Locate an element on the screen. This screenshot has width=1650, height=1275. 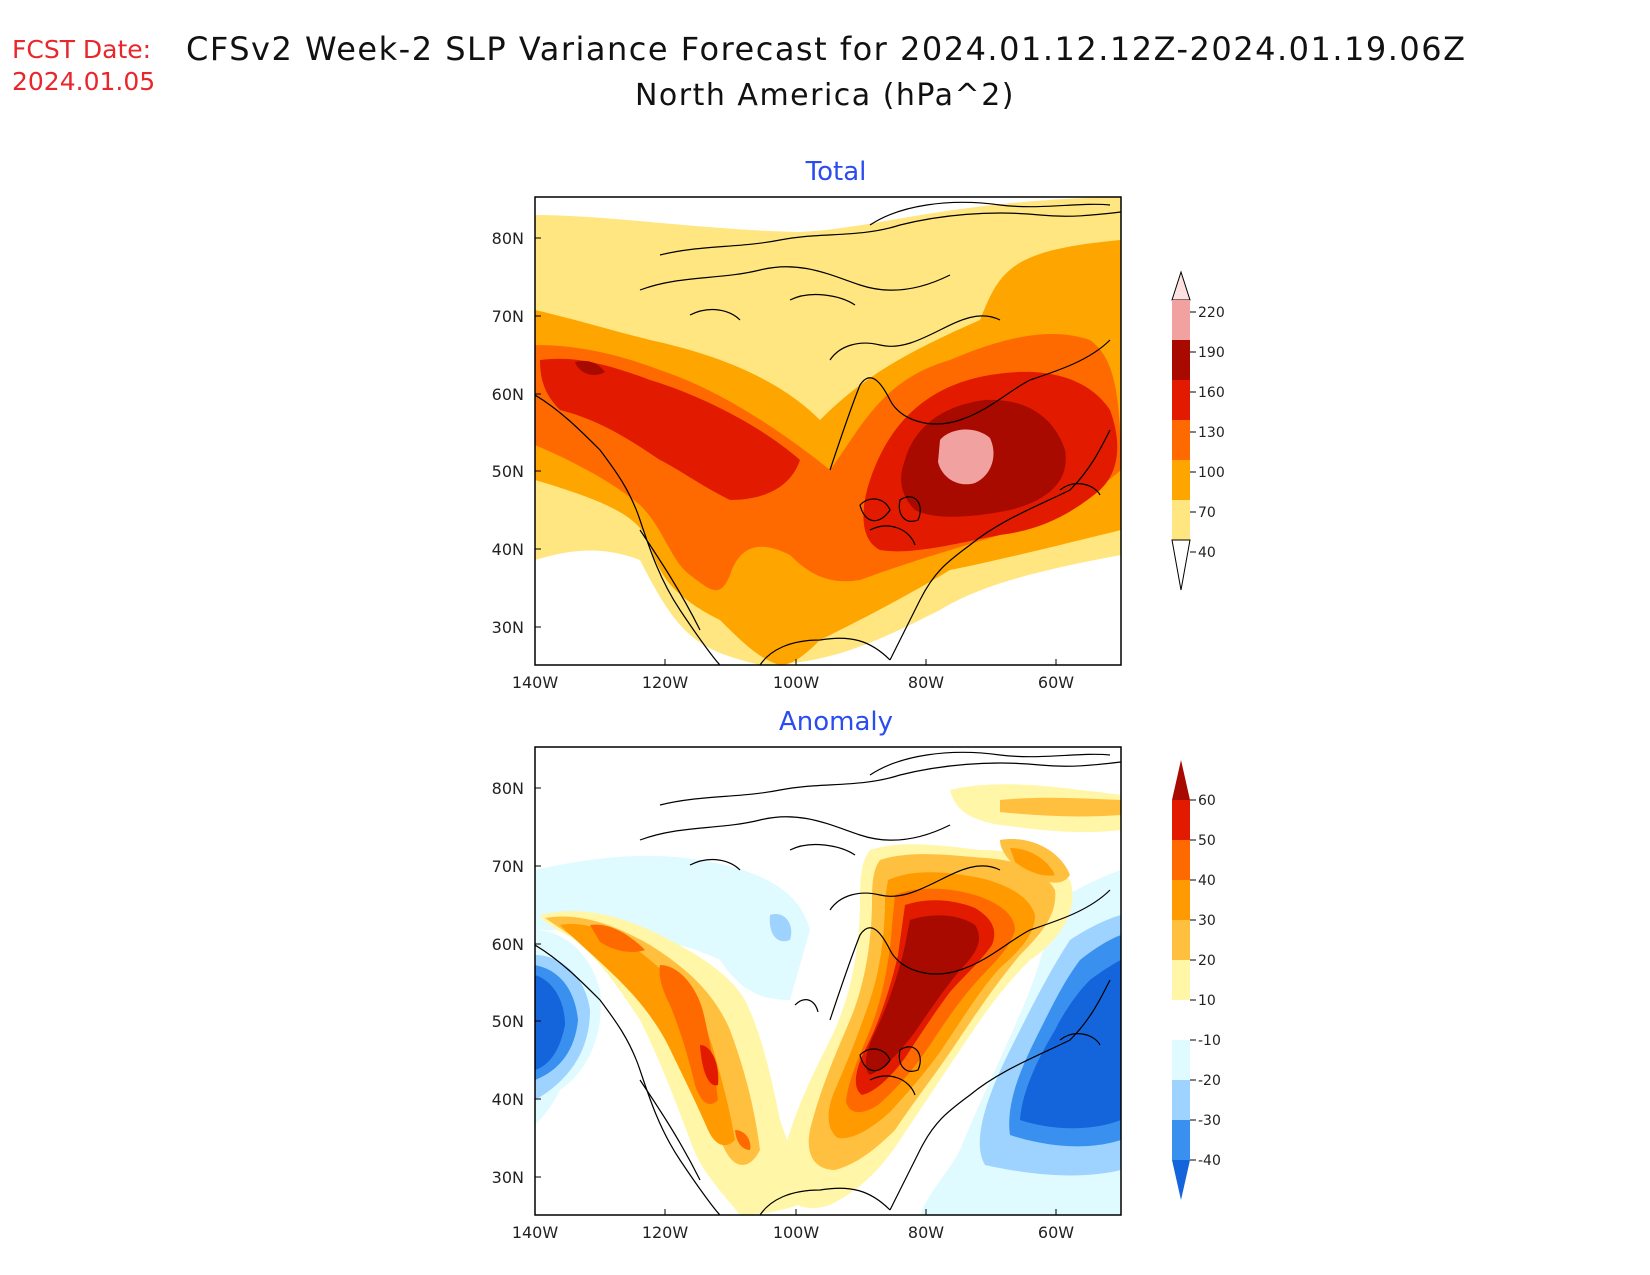
anomaly-lat-axis: 80N 70N 60N 50N 40N 30N is located at coordinates (508, 983).